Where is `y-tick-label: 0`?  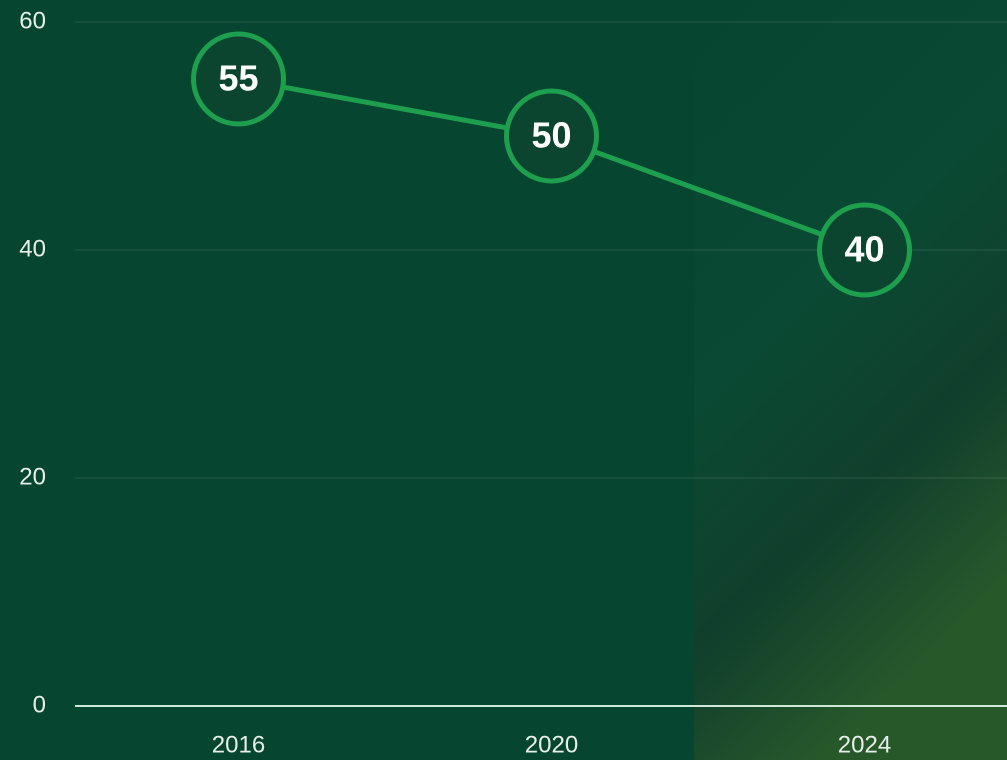 y-tick-label: 0 is located at coordinates (39, 704).